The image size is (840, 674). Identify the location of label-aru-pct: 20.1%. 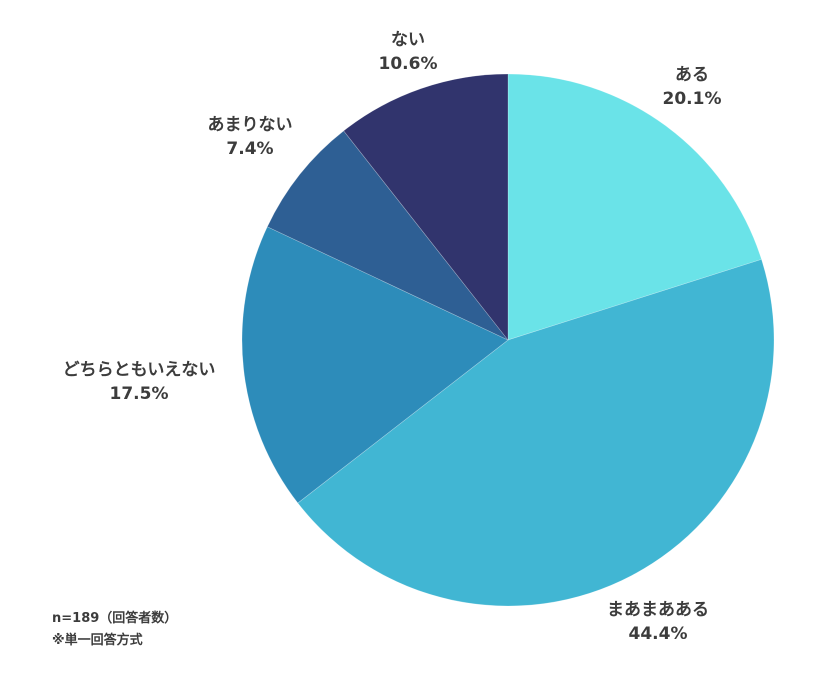
(692, 99).